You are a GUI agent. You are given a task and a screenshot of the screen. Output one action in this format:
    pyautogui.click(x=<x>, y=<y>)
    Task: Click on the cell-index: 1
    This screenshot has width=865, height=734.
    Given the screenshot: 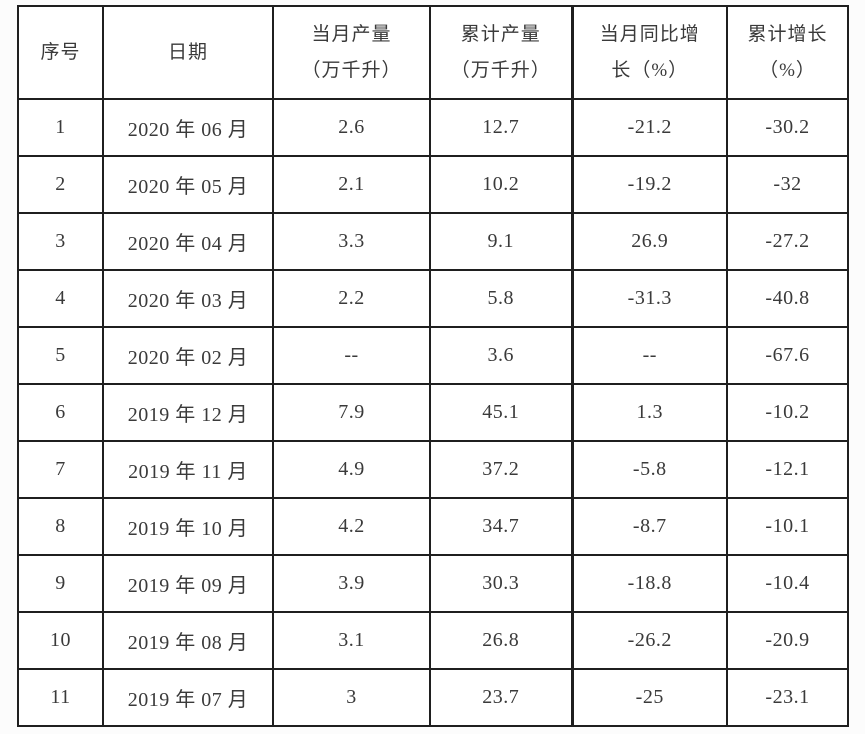 What is the action you would take?
    pyautogui.click(x=60, y=127)
    